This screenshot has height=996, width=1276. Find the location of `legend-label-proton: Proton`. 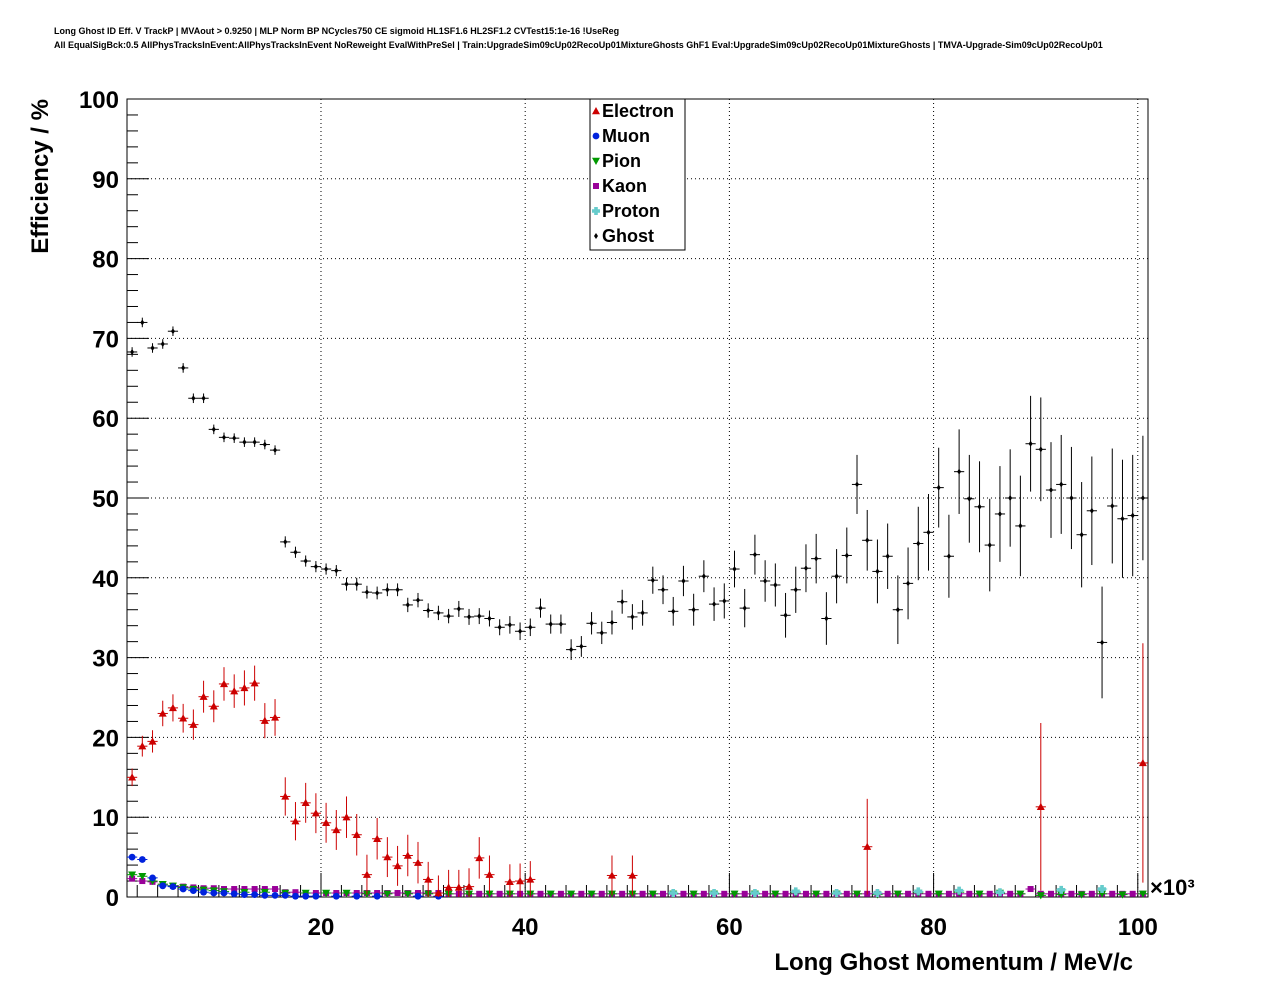

legend-label-proton: Proton is located at coordinates (631, 211).